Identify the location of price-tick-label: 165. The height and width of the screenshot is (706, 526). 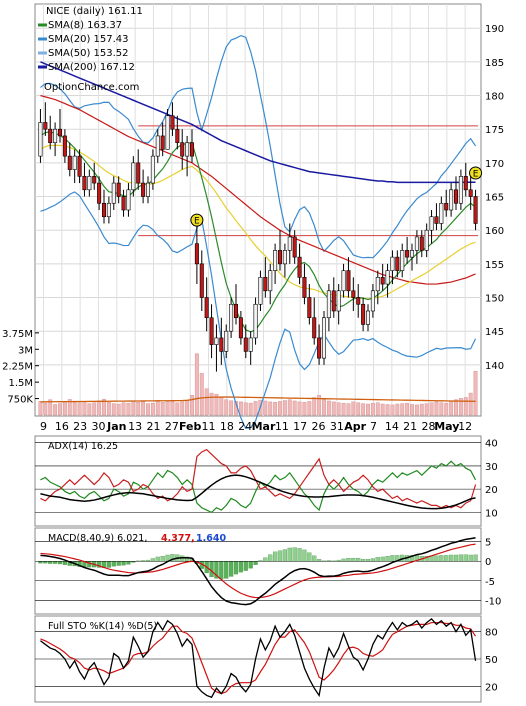
(494, 198).